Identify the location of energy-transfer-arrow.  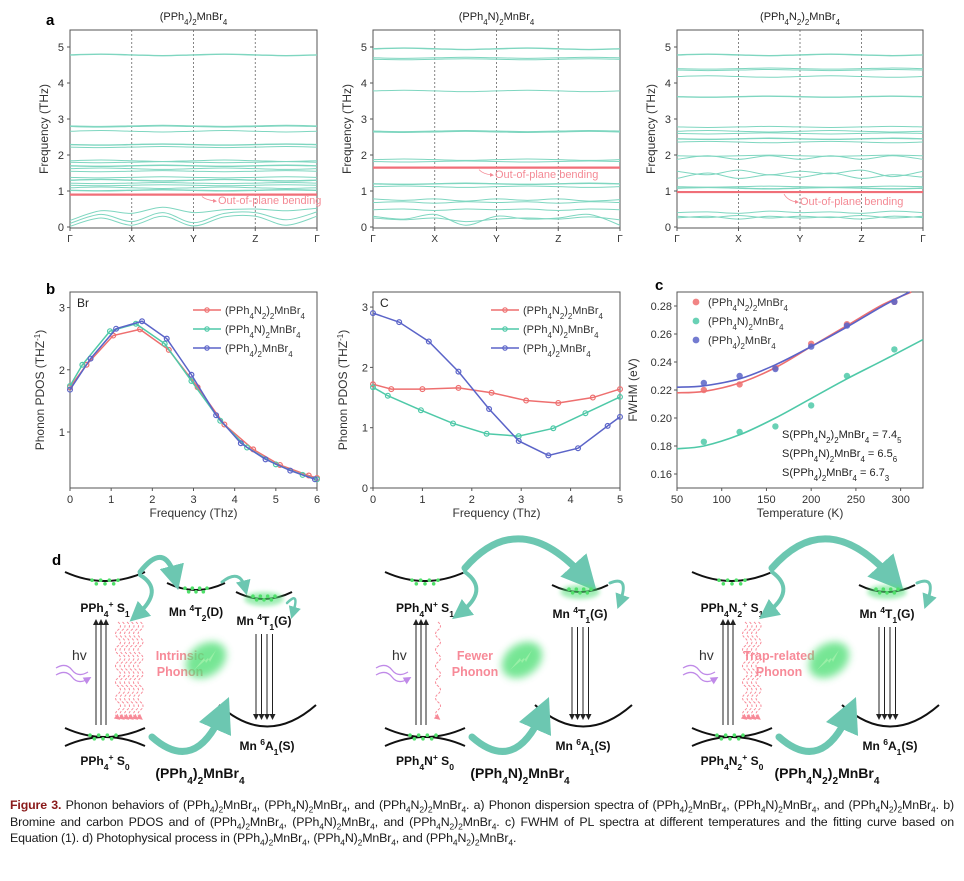
(160, 572).